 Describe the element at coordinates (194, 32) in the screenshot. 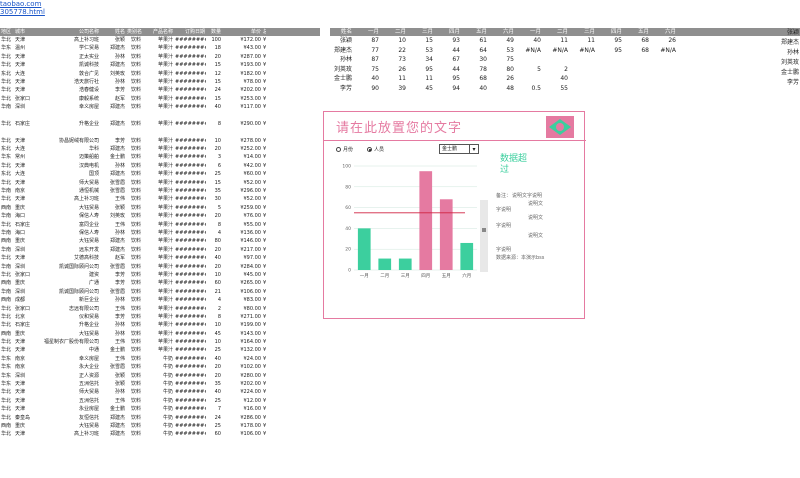

I see `cell: 订购日期` at that location.